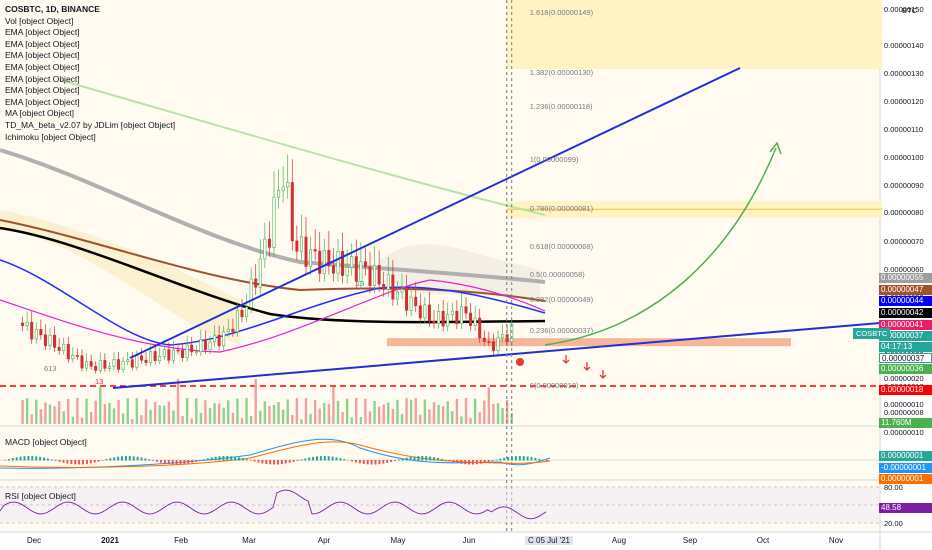 The height and width of the screenshot is (550, 932). What do you see at coordinates (50, 136) in the screenshot?
I see `indicator-10: Ichimoku [object Object]` at bounding box center [50, 136].